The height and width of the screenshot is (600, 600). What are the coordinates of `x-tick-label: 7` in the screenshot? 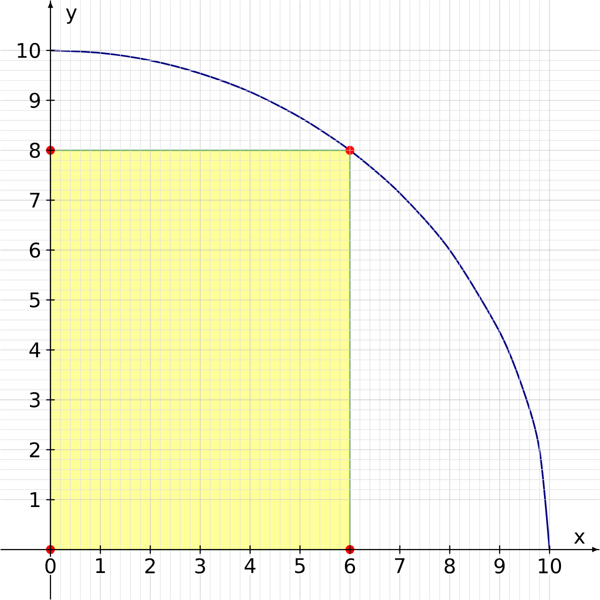 It's located at (400, 565).